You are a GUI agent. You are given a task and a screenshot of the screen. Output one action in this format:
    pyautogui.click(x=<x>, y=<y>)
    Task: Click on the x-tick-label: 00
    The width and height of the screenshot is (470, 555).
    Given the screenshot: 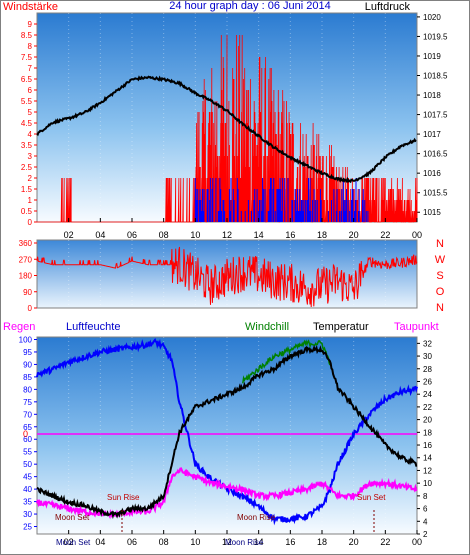 What is the action you would take?
    pyautogui.click(x=417, y=542)
    